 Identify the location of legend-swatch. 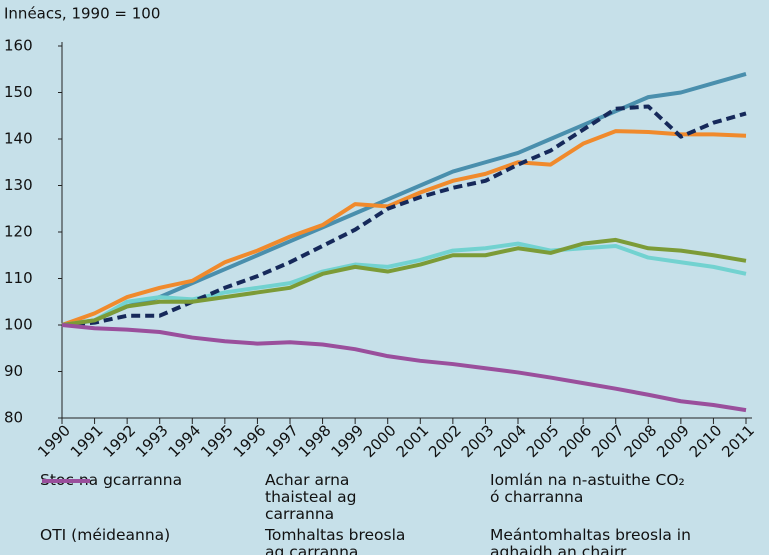
(66, 481).